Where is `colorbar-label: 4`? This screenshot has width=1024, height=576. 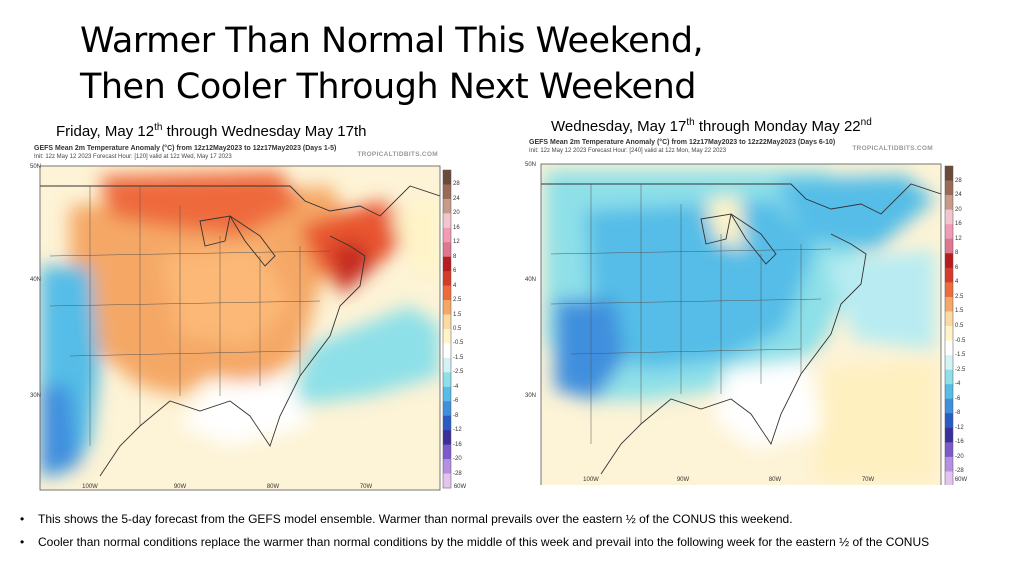 colorbar-label: 4 is located at coordinates (455, 285).